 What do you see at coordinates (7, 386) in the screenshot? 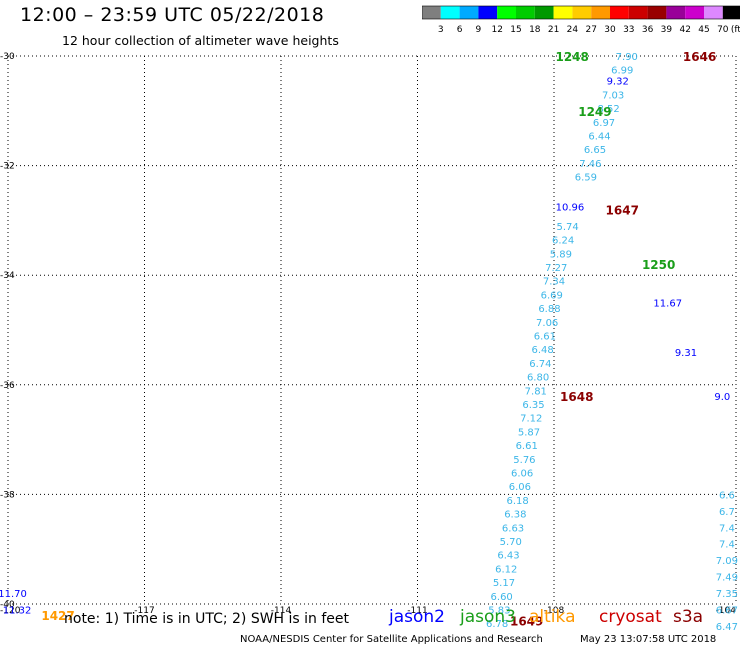
I see `y-tick-label: -36` at bounding box center [7, 386].